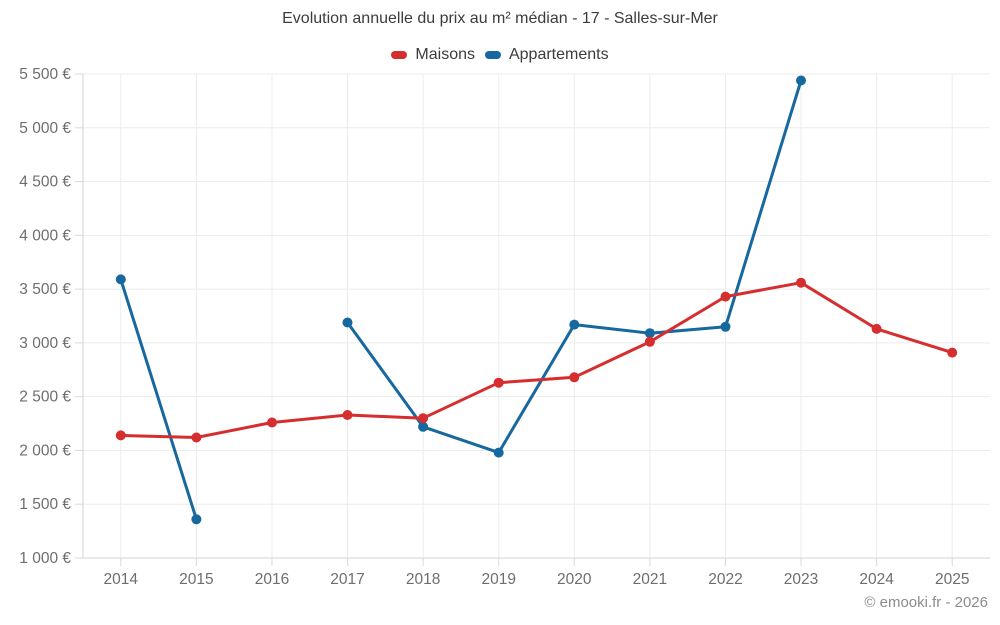 The width and height of the screenshot is (1000, 625). What do you see at coordinates (196, 519) in the screenshot?
I see `data-point-appartements-2015` at bounding box center [196, 519].